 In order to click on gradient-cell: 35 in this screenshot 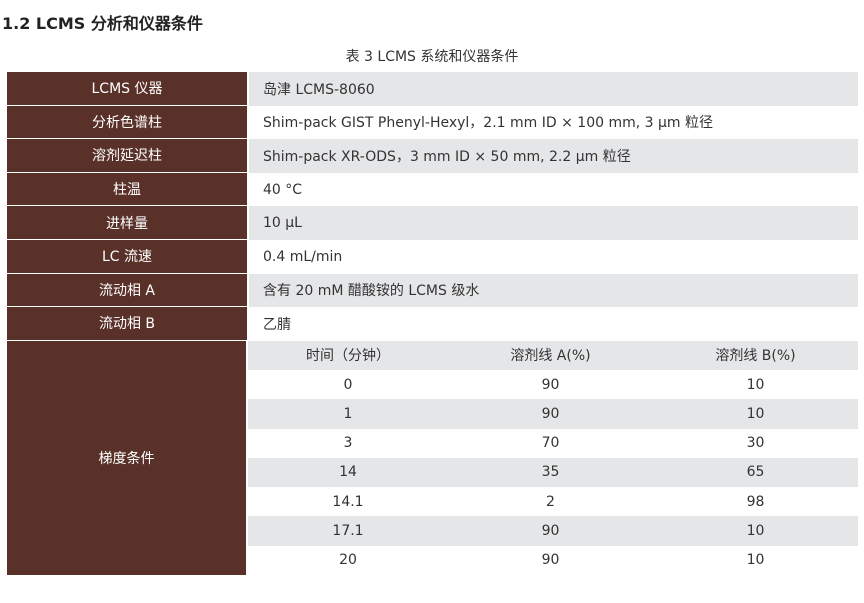, I will do `click(550, 472)`.